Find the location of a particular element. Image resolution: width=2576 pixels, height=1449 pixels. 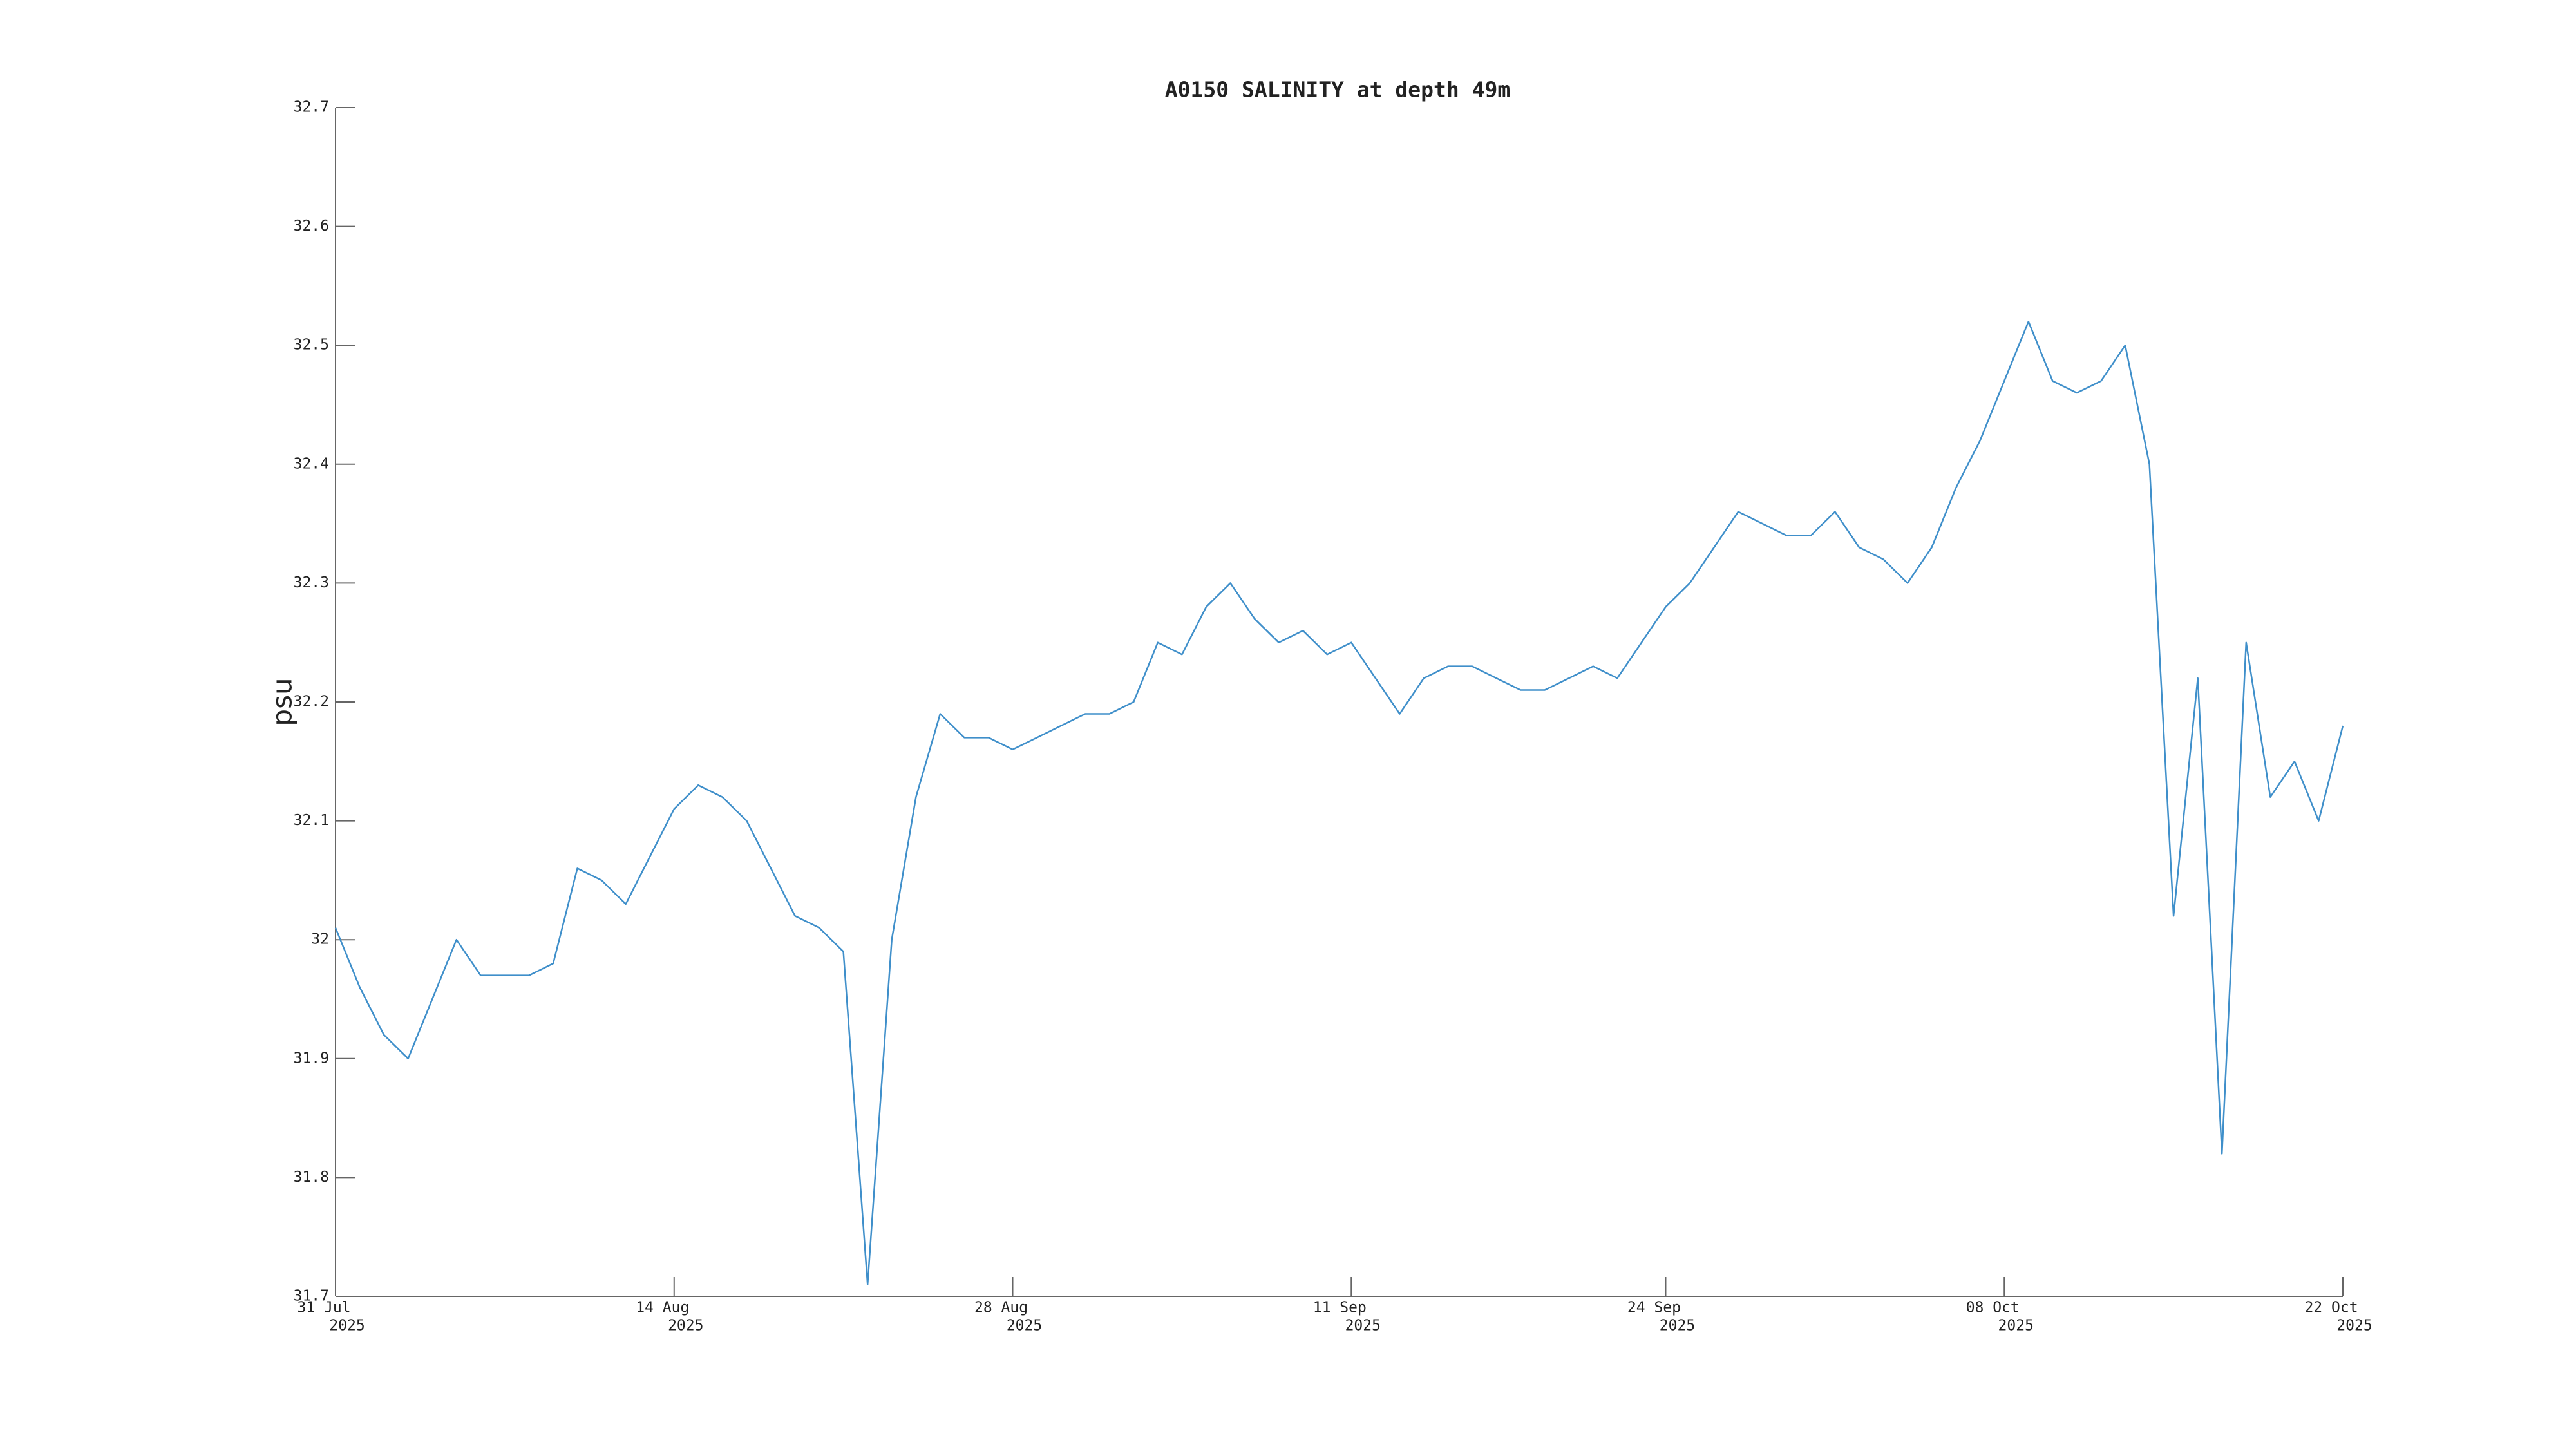

x-tick-label: 14 Aug is located at coordinates (662, 1308).